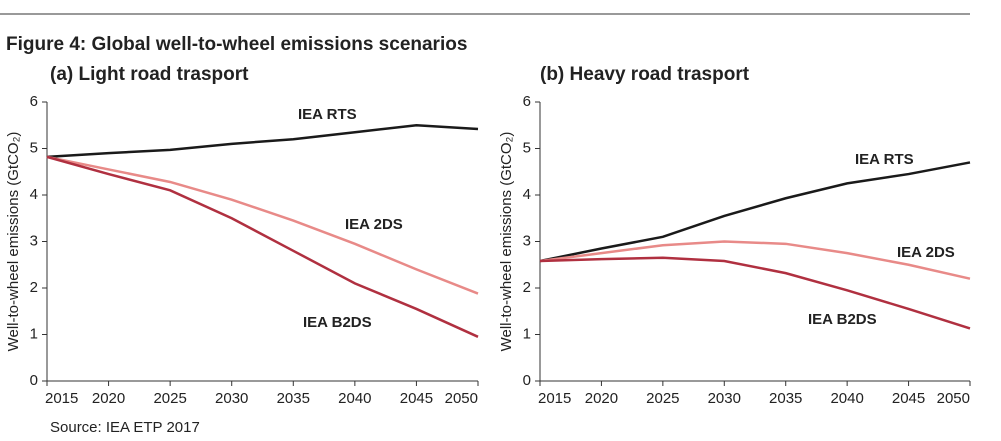 The height and width of the screenshot is (441, 1001). I want to click on panel-subtitle: (a) Light road trasport, so click(149, 74).